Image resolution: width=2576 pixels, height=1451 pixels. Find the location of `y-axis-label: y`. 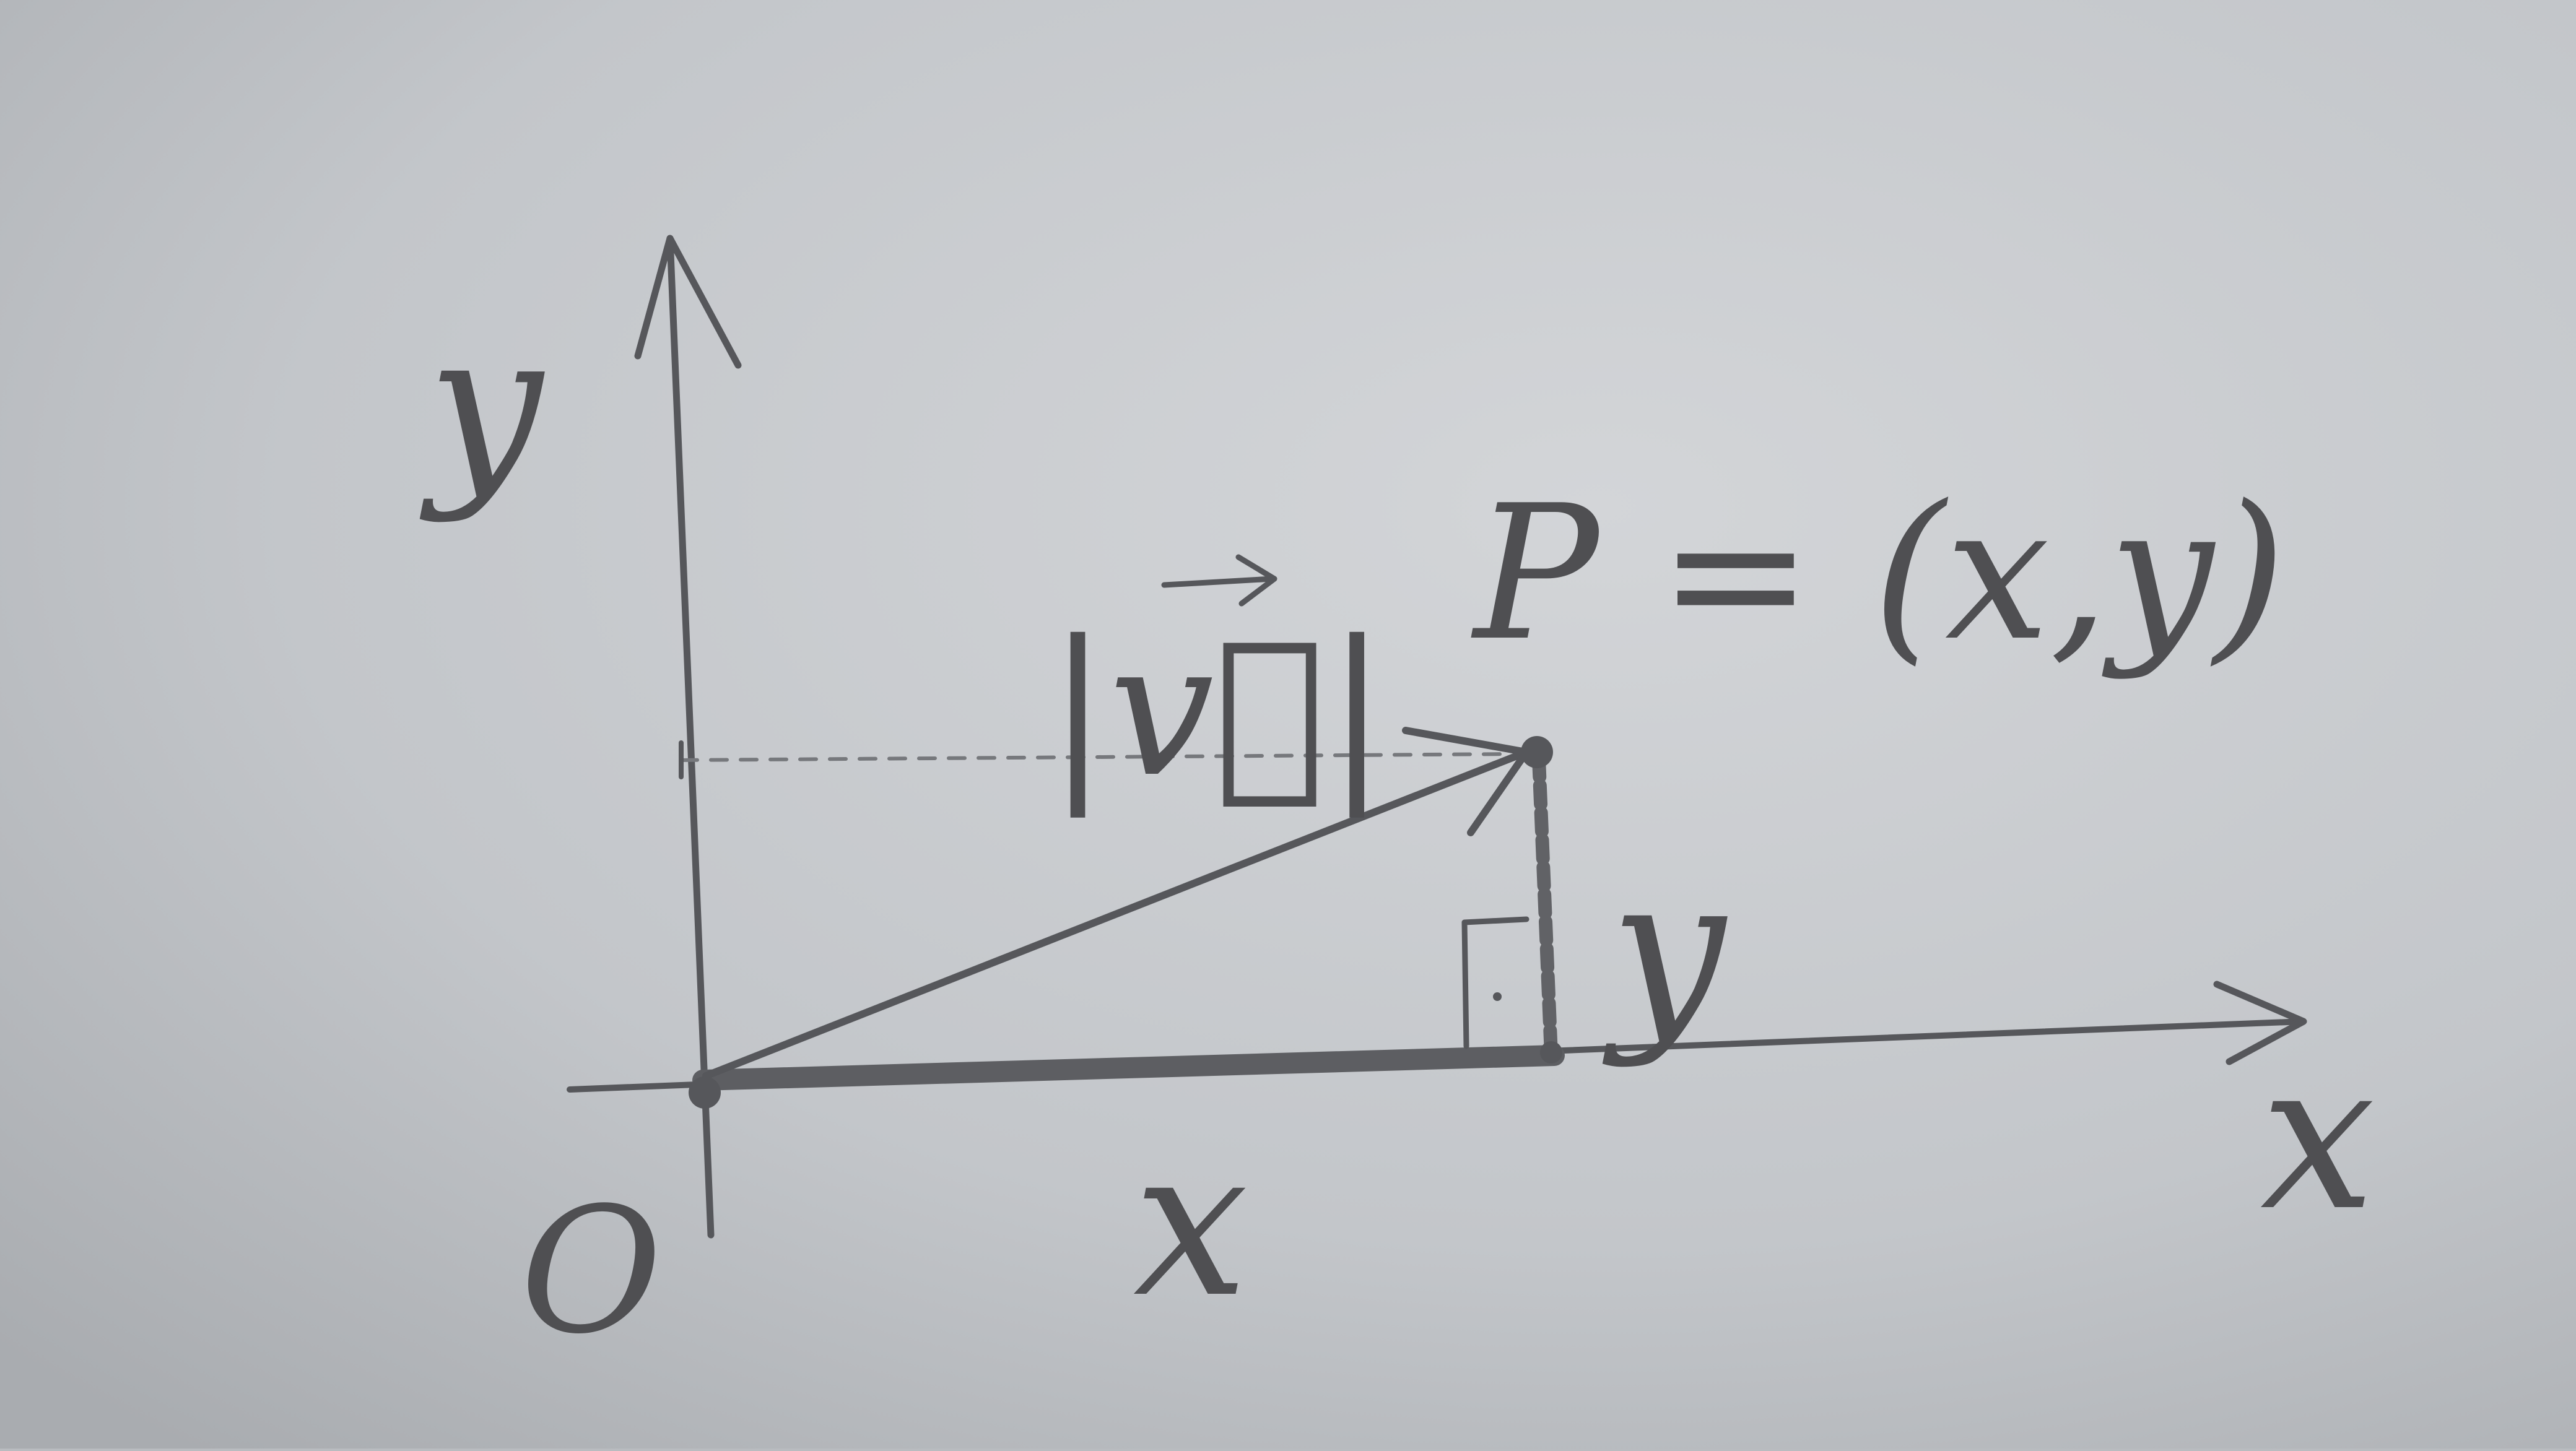

y-axis-label: y is located at coordinates (482, 406).